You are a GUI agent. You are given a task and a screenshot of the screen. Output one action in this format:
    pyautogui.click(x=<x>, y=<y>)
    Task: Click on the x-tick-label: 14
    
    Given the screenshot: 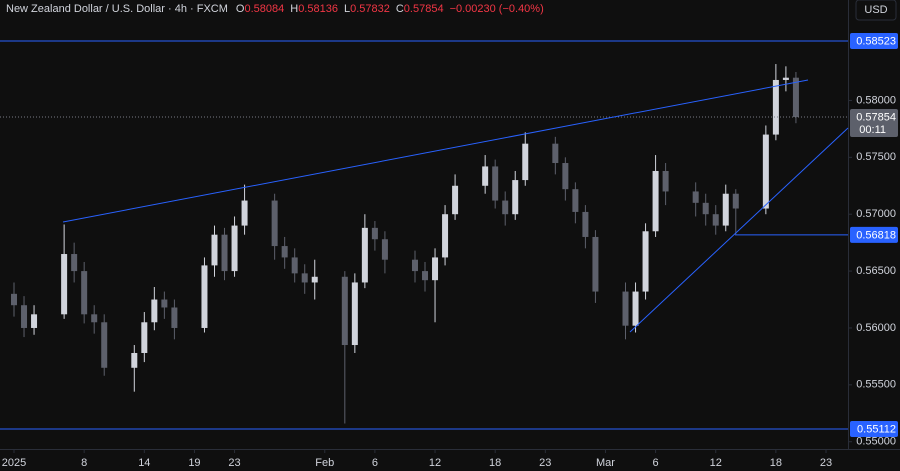 What is the action you would take?
    pyautogui.click(x=144, y=463)
    